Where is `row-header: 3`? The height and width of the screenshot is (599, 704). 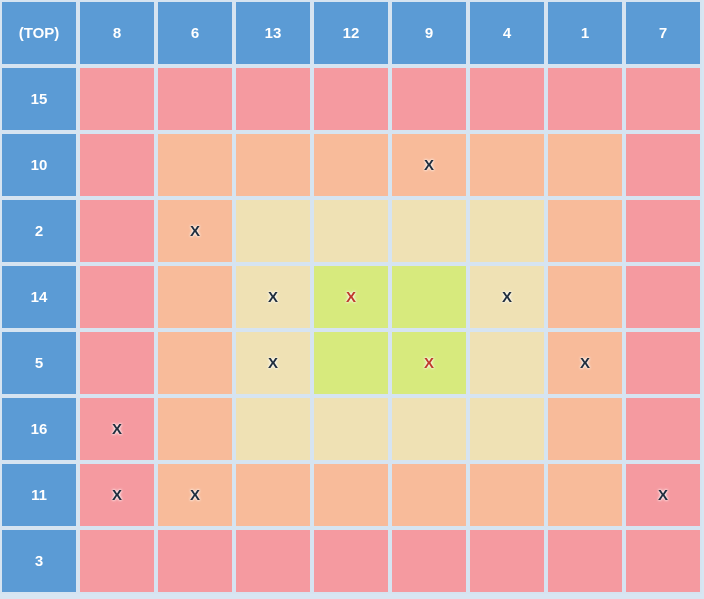
row-header: 3 is located at coordinates (39, 561).